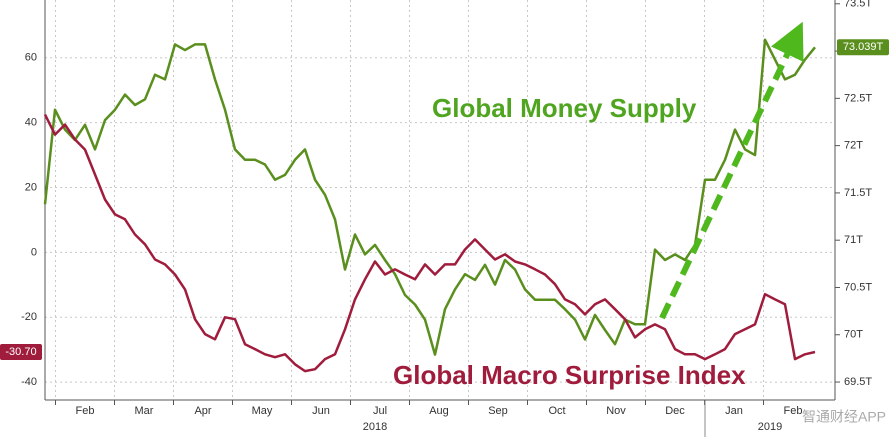 This screenshot has width=890, height=442. Describe the element at coordinates (375, 427) in the screenshot. I see `year-label: 2018` at that location.